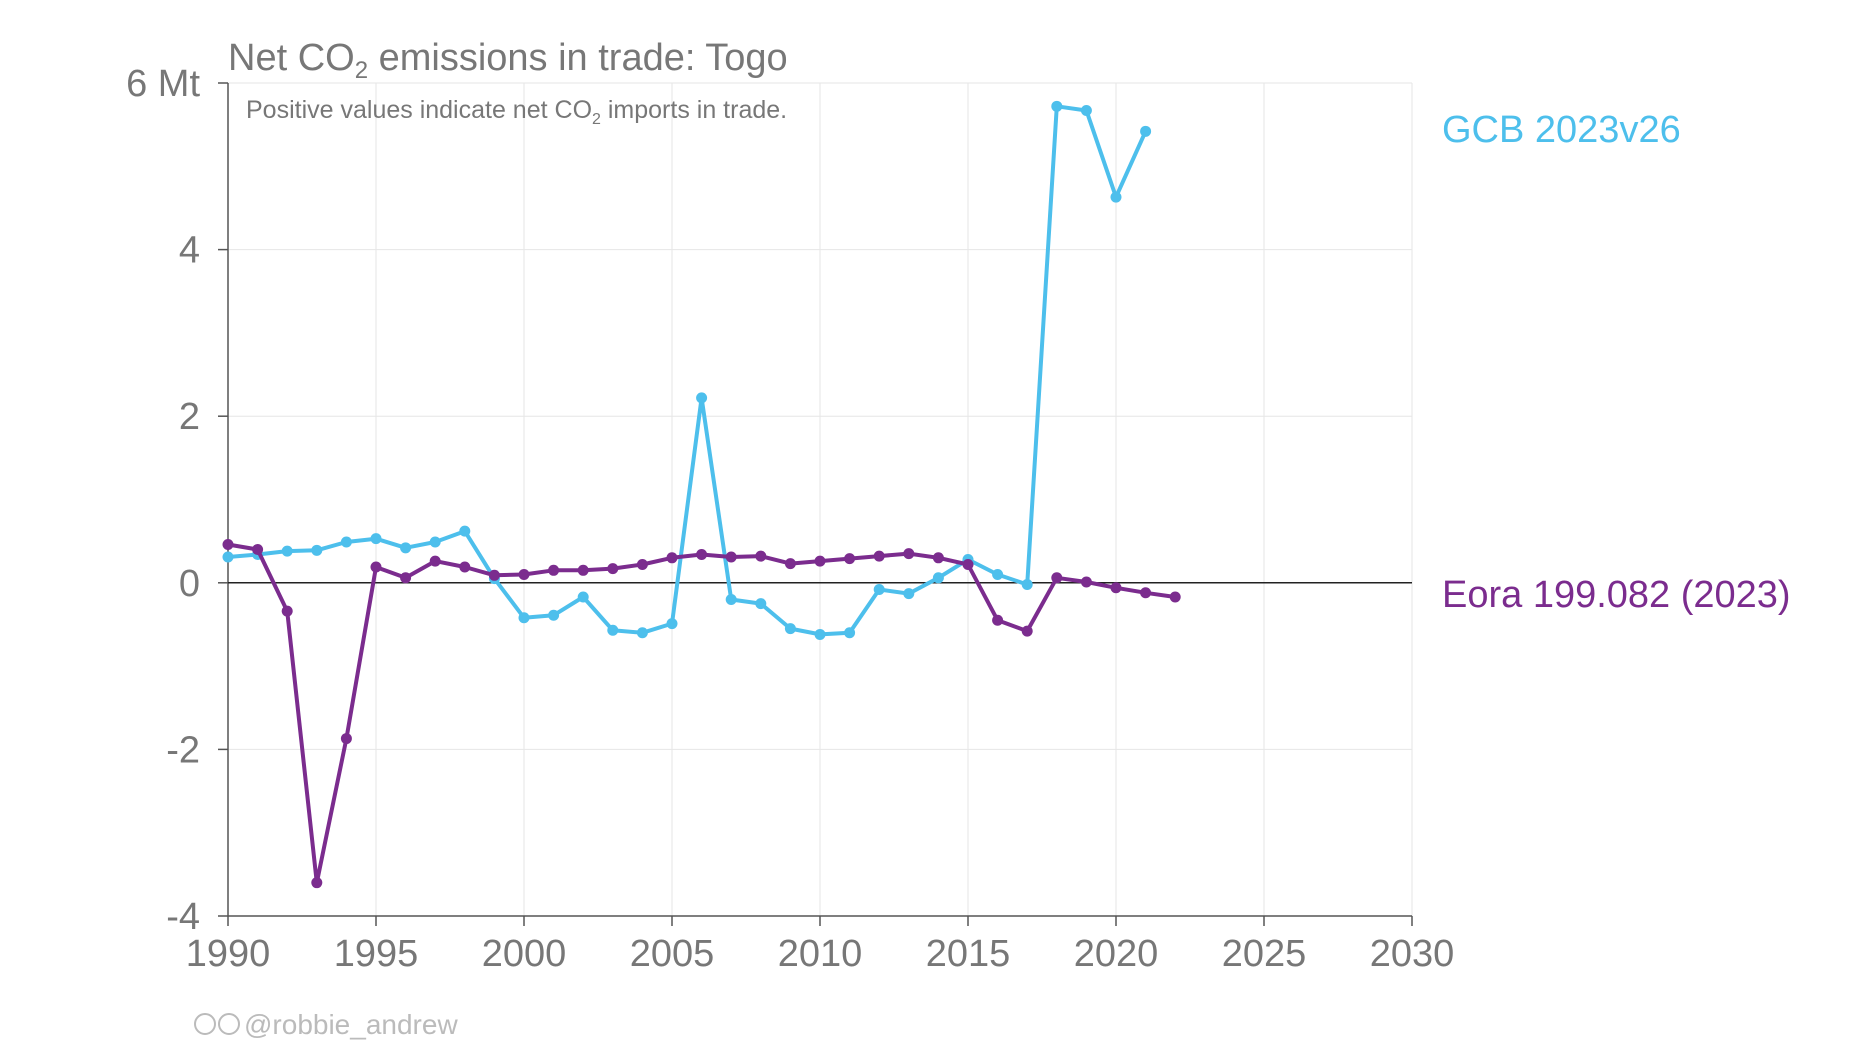 Image resolution: width=1852 pixels, height=1042 pixels. Describe the element at coordinates (702, 554) in the screenshot. I see `data-point-1-2006` at that location.